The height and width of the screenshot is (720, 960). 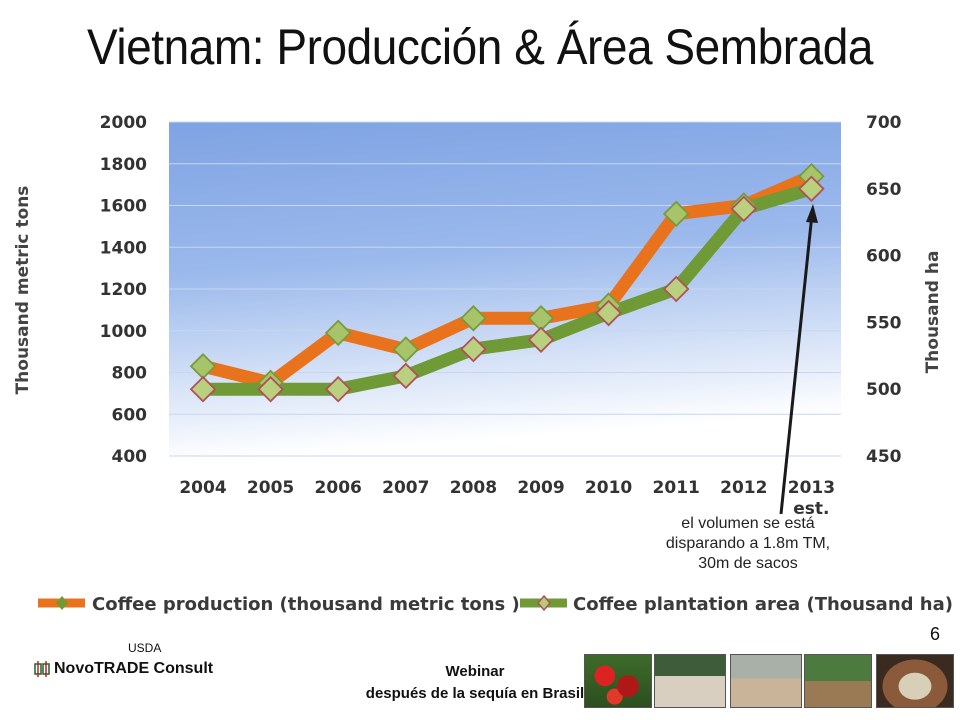 I want to click on usda-label: USDA, so click(x=145, y=648).